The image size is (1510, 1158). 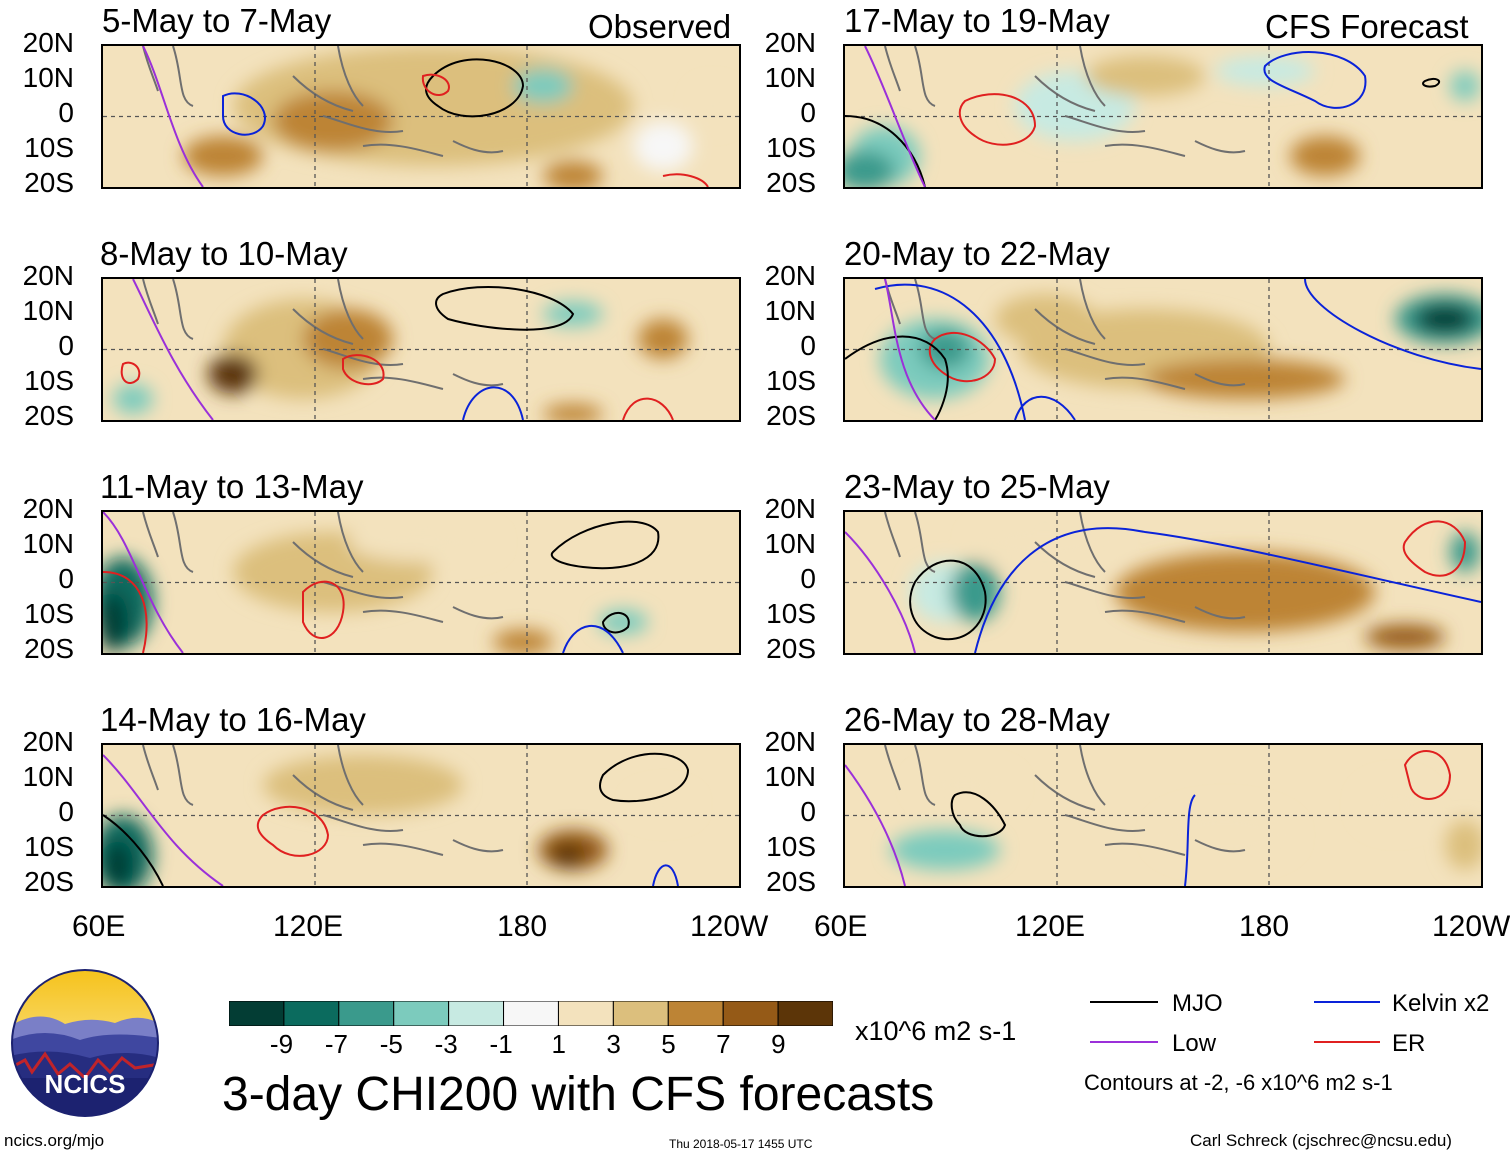 I want to click on x-tick-label: 120W, so click(x=1471, y=926).